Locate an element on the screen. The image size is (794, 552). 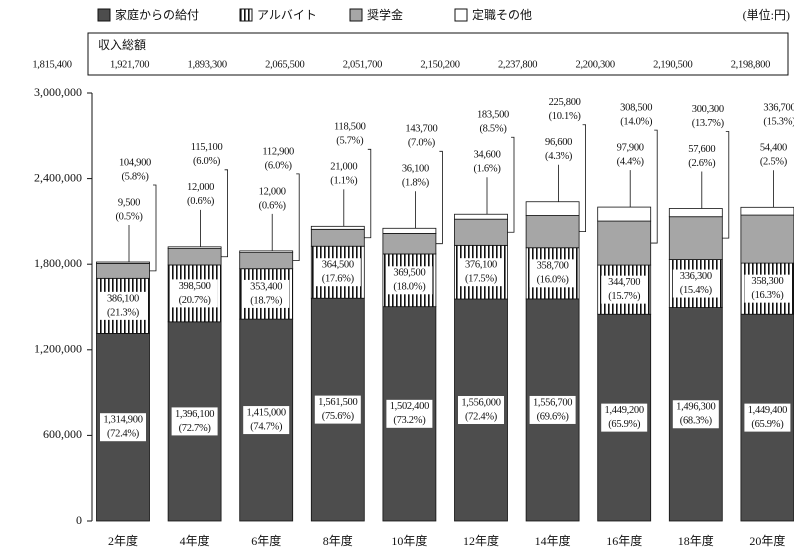
segment-label: 104,900 is located at coordinates (135, 162).